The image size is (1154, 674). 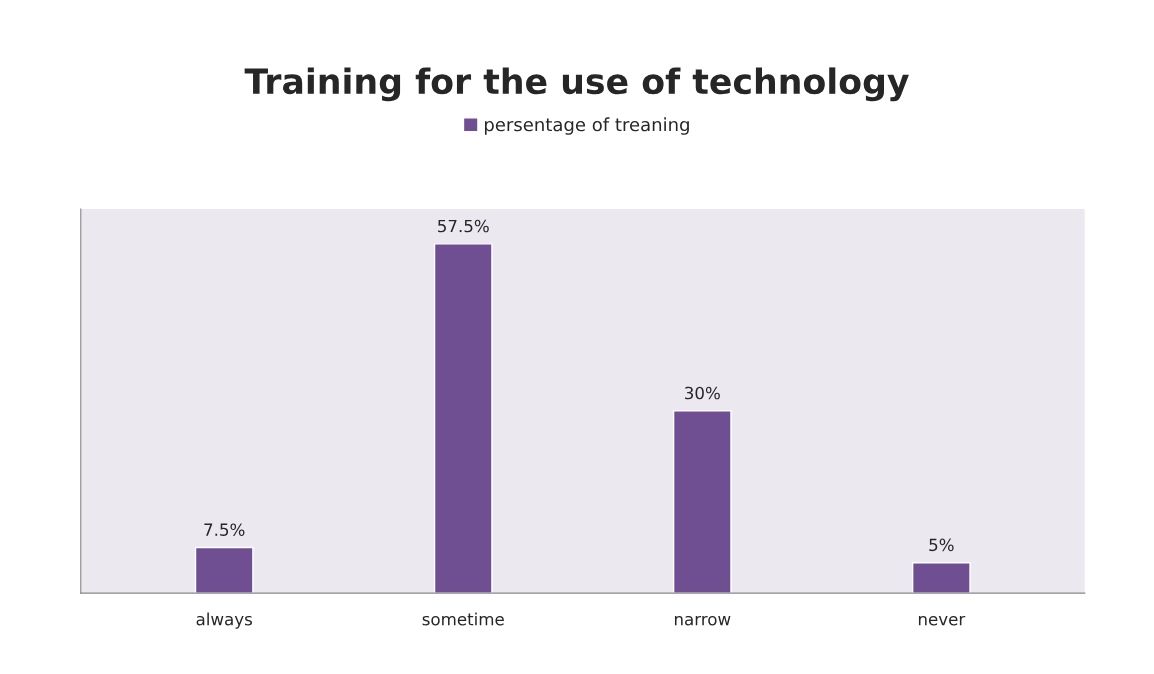 What do you see at coordinates (702, 393) in the screenshot?
I see `data-label: 30%` at bounding box center [702, 393].